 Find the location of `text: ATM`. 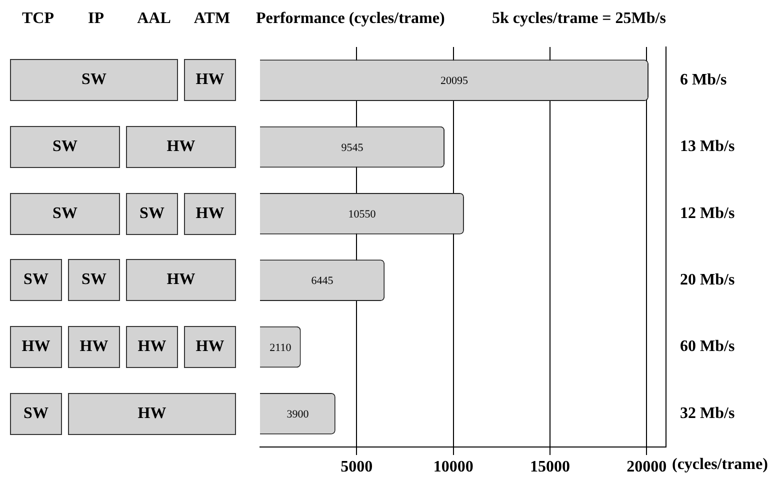

text: ATM is located at coordinates (212, 19).